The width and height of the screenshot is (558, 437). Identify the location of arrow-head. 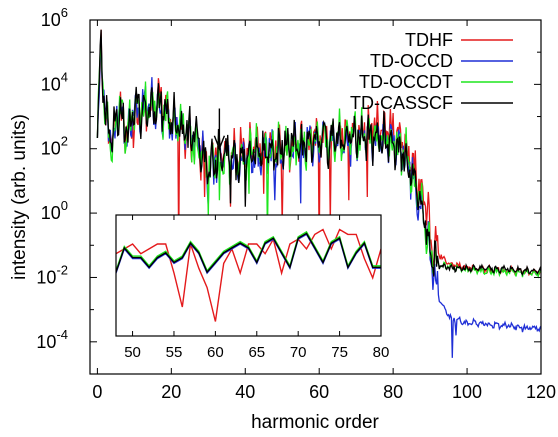
(219, 143).